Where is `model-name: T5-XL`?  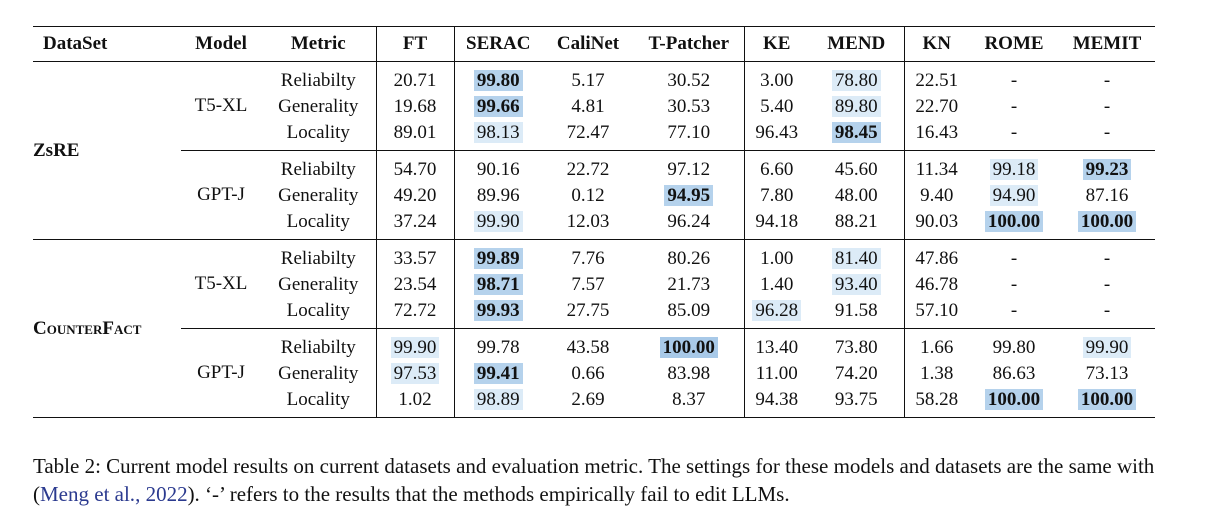 model-name: T5-XL is located at coordinates (221, 283).